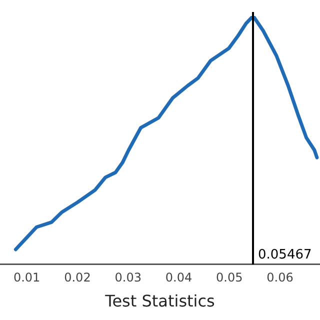 The width and height of the screenshot is (320, 320). What do you see at coordinates (178, 277) in the screenshot?
I see `x-tick-label: 0.04` at bounding box center [178, 277].